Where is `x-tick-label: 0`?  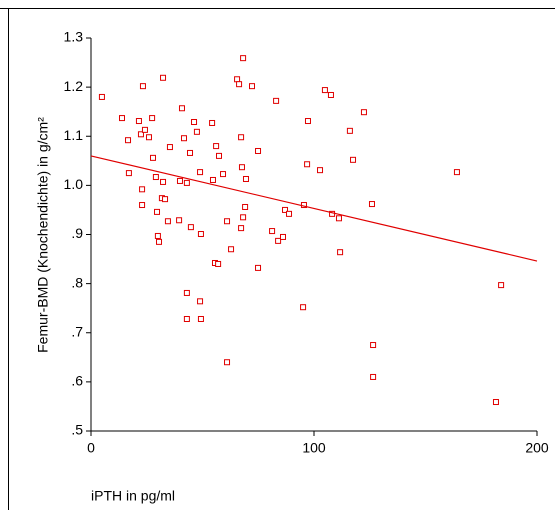
x-tick-label: 0 is located at coordinates (91, 448).